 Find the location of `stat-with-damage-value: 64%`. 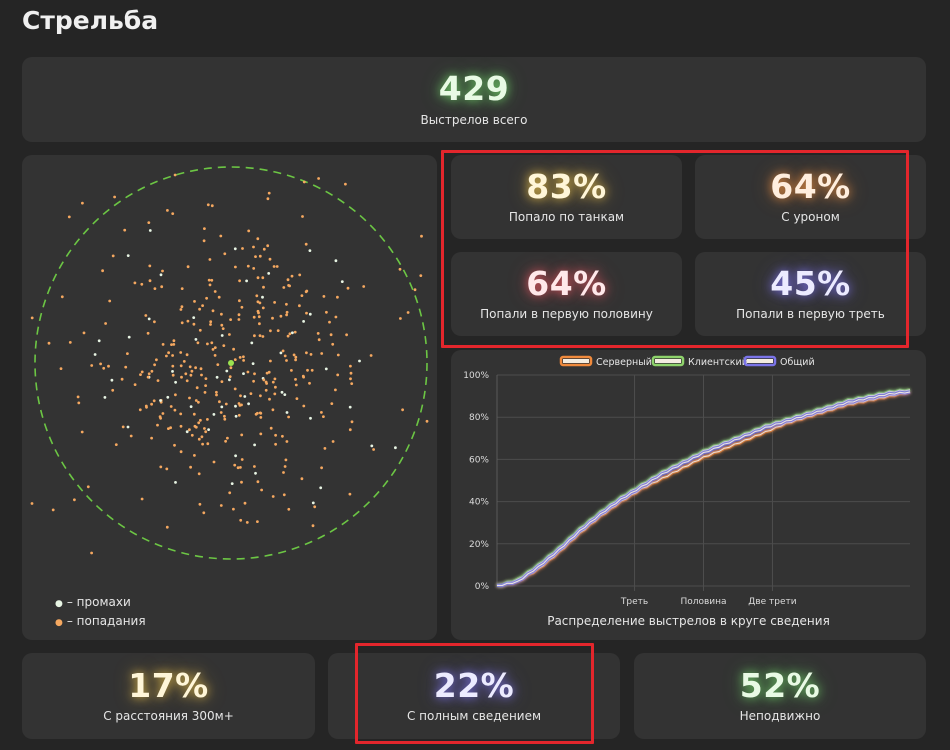

stat-with-damage-value: 64% is located at coordinates (810, 186).